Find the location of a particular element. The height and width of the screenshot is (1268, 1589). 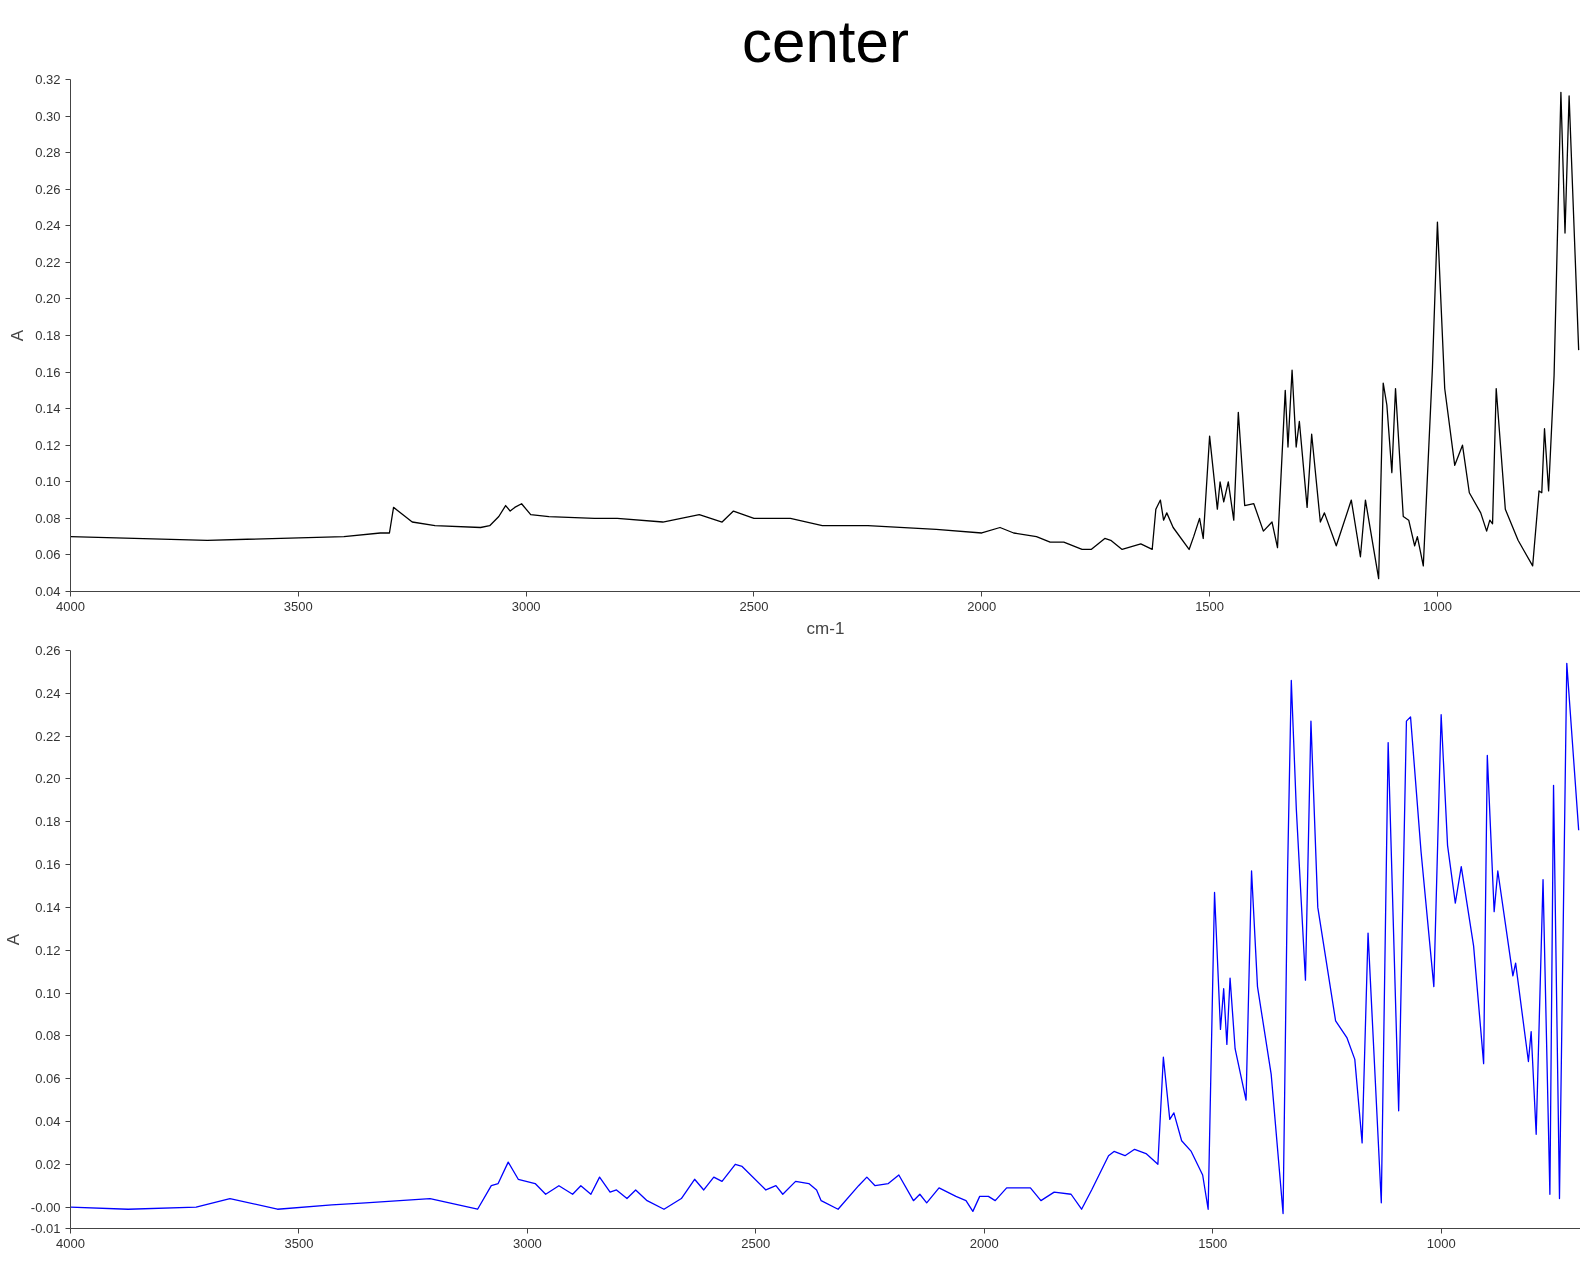

y-tick-label: 0.28 is located at coordinates (48, 153).